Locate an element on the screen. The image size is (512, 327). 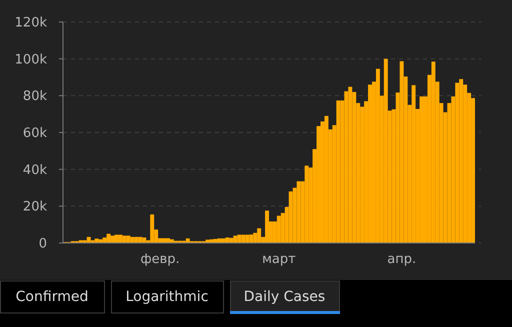
y-tick-label: 60k is located at coordinates (35, 134).